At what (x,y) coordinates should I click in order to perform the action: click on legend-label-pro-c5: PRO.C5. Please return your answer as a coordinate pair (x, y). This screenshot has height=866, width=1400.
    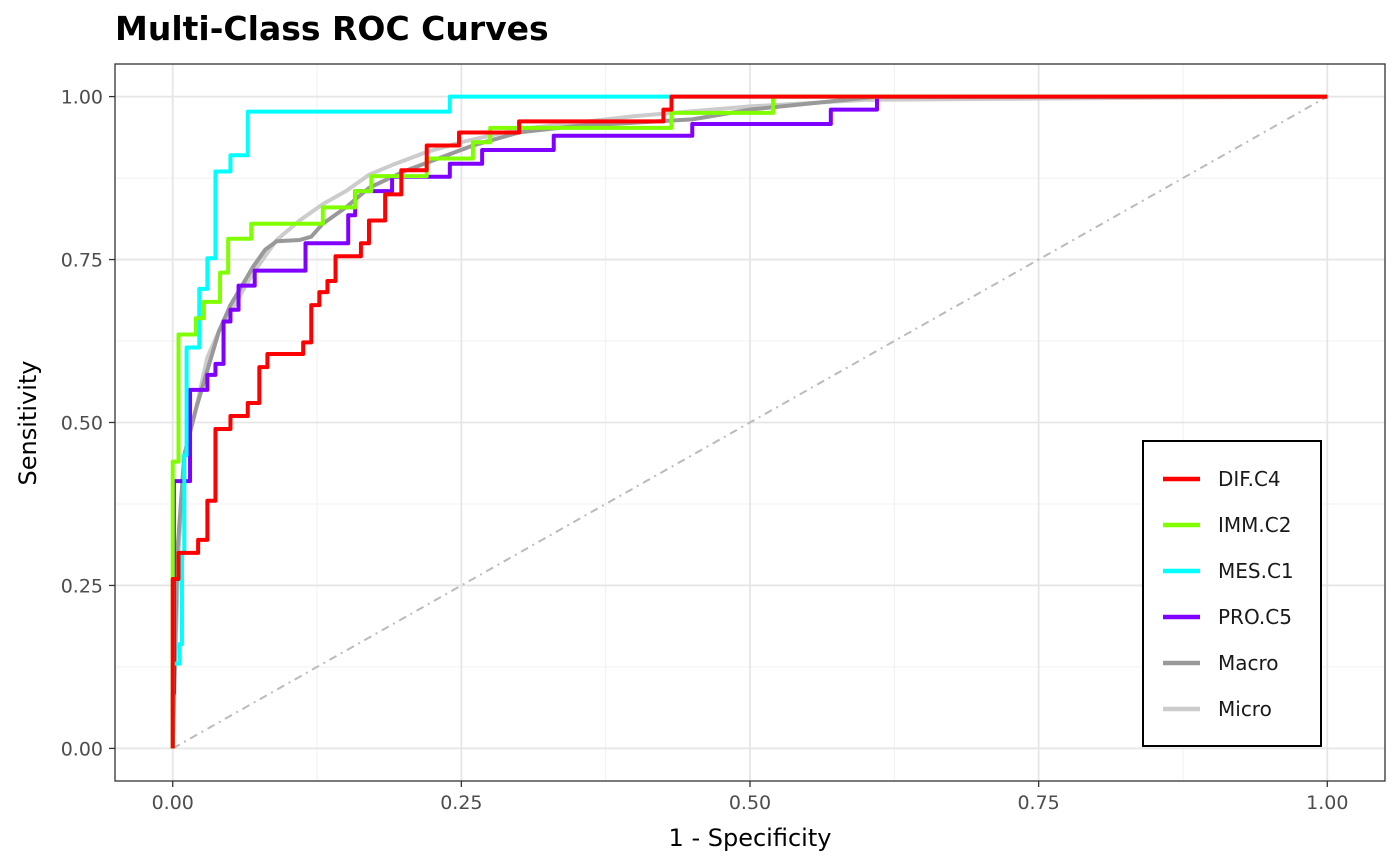
    Looking at the image, I should click on (1255, 617).